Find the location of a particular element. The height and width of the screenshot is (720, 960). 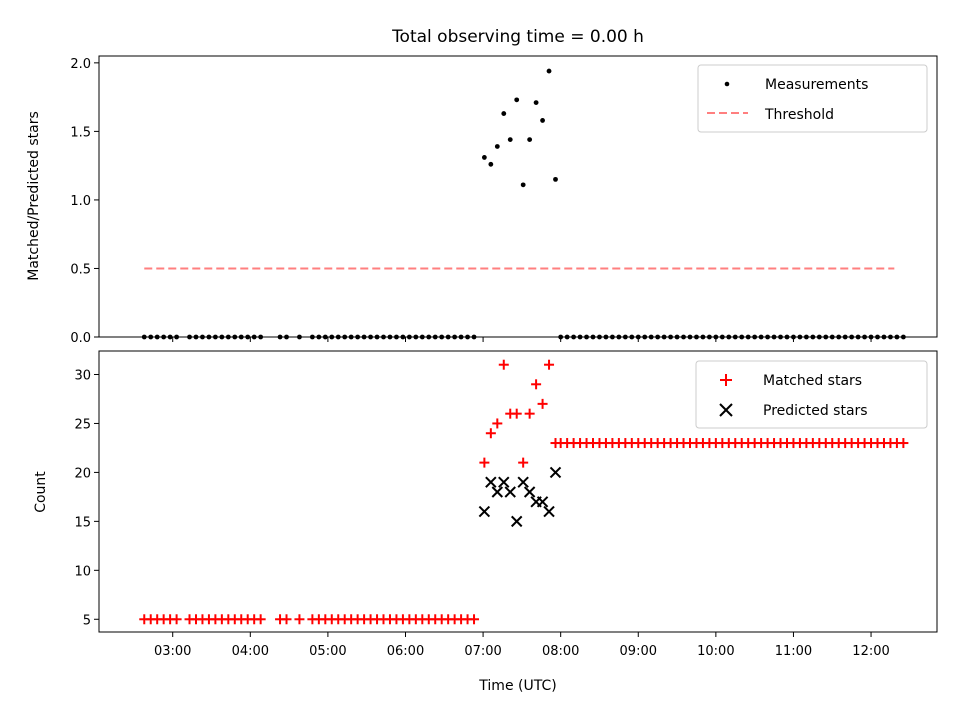

count-y-tick-label: 15 is located at coordinates (82, 522).